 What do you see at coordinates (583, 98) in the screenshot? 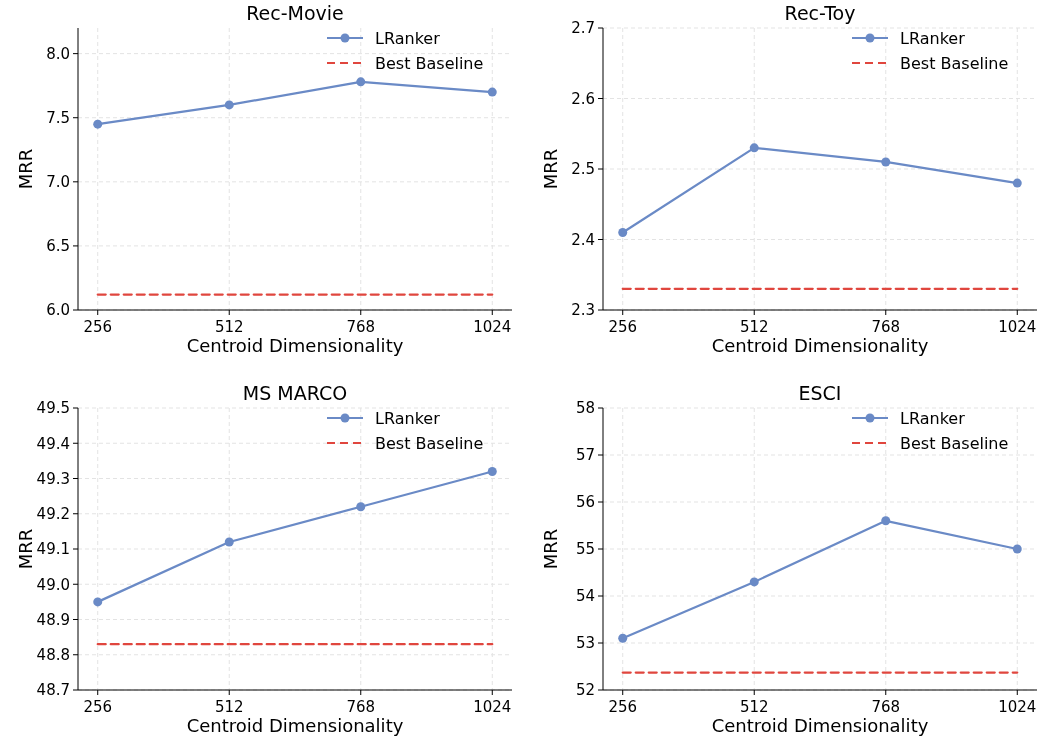
I see `y-tick-label: 2.6` at bounding box center [583, 98].